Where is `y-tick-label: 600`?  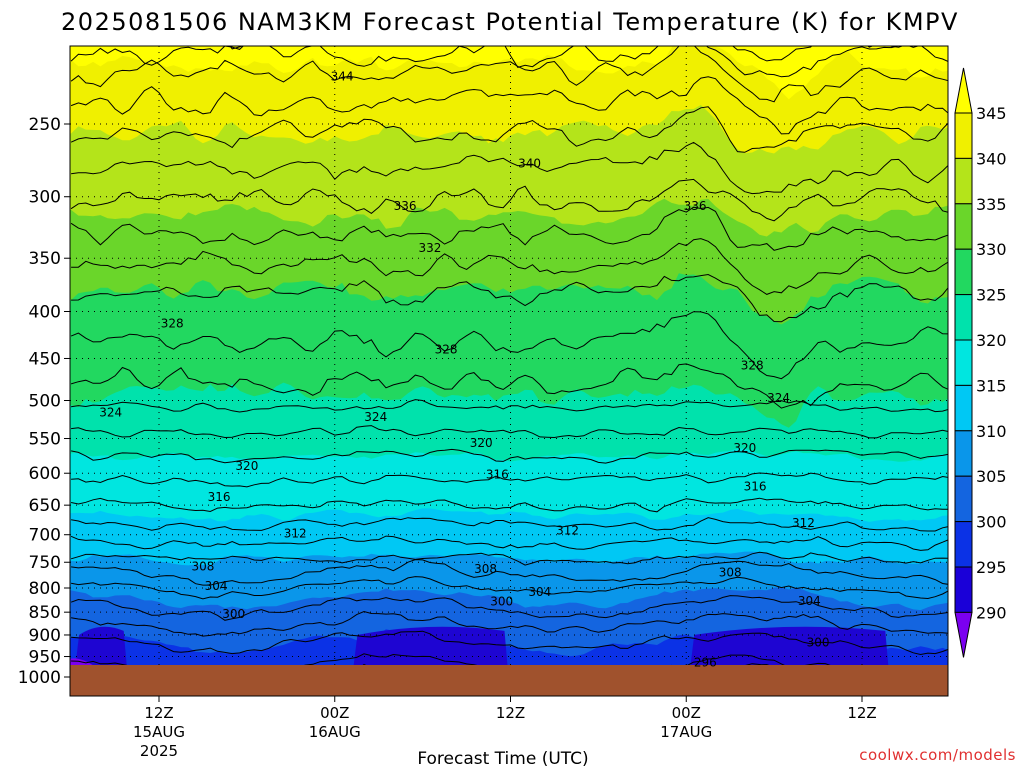
y-tick-label: 600 is located at coordinates (45, 474).